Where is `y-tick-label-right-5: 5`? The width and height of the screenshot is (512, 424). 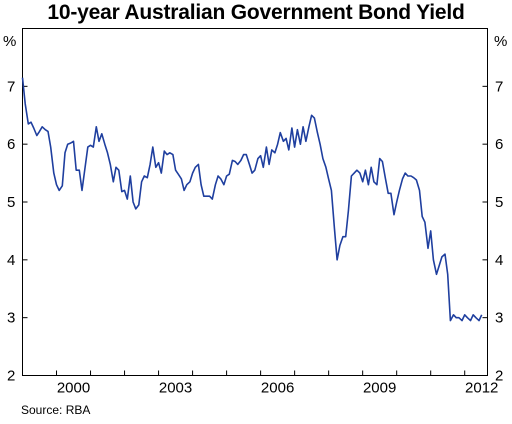
y-tick-label-right-5: 5 is located at coordinates (499, 202).